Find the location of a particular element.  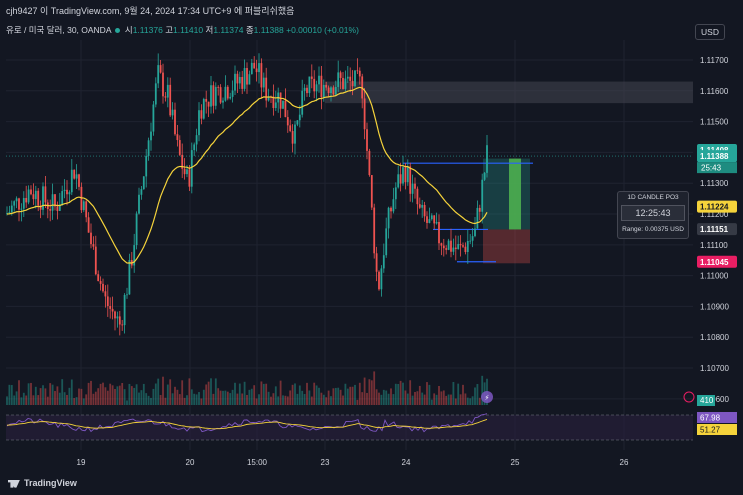

rsi-line is located at coordinates (247, 423).